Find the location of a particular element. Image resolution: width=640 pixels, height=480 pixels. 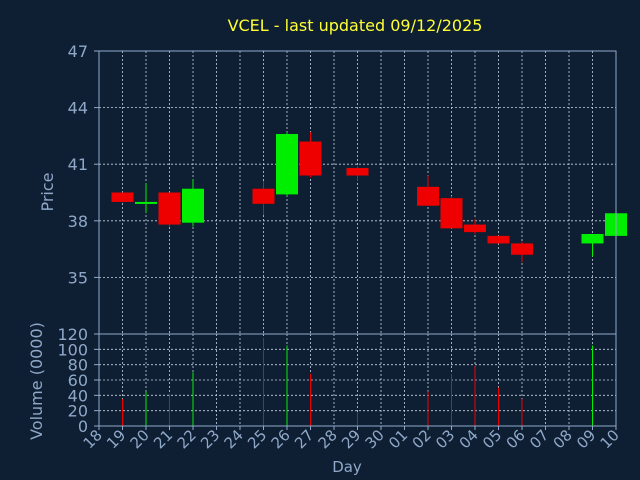

volume-tick-label: 60 is located at coordinates (78, 380).